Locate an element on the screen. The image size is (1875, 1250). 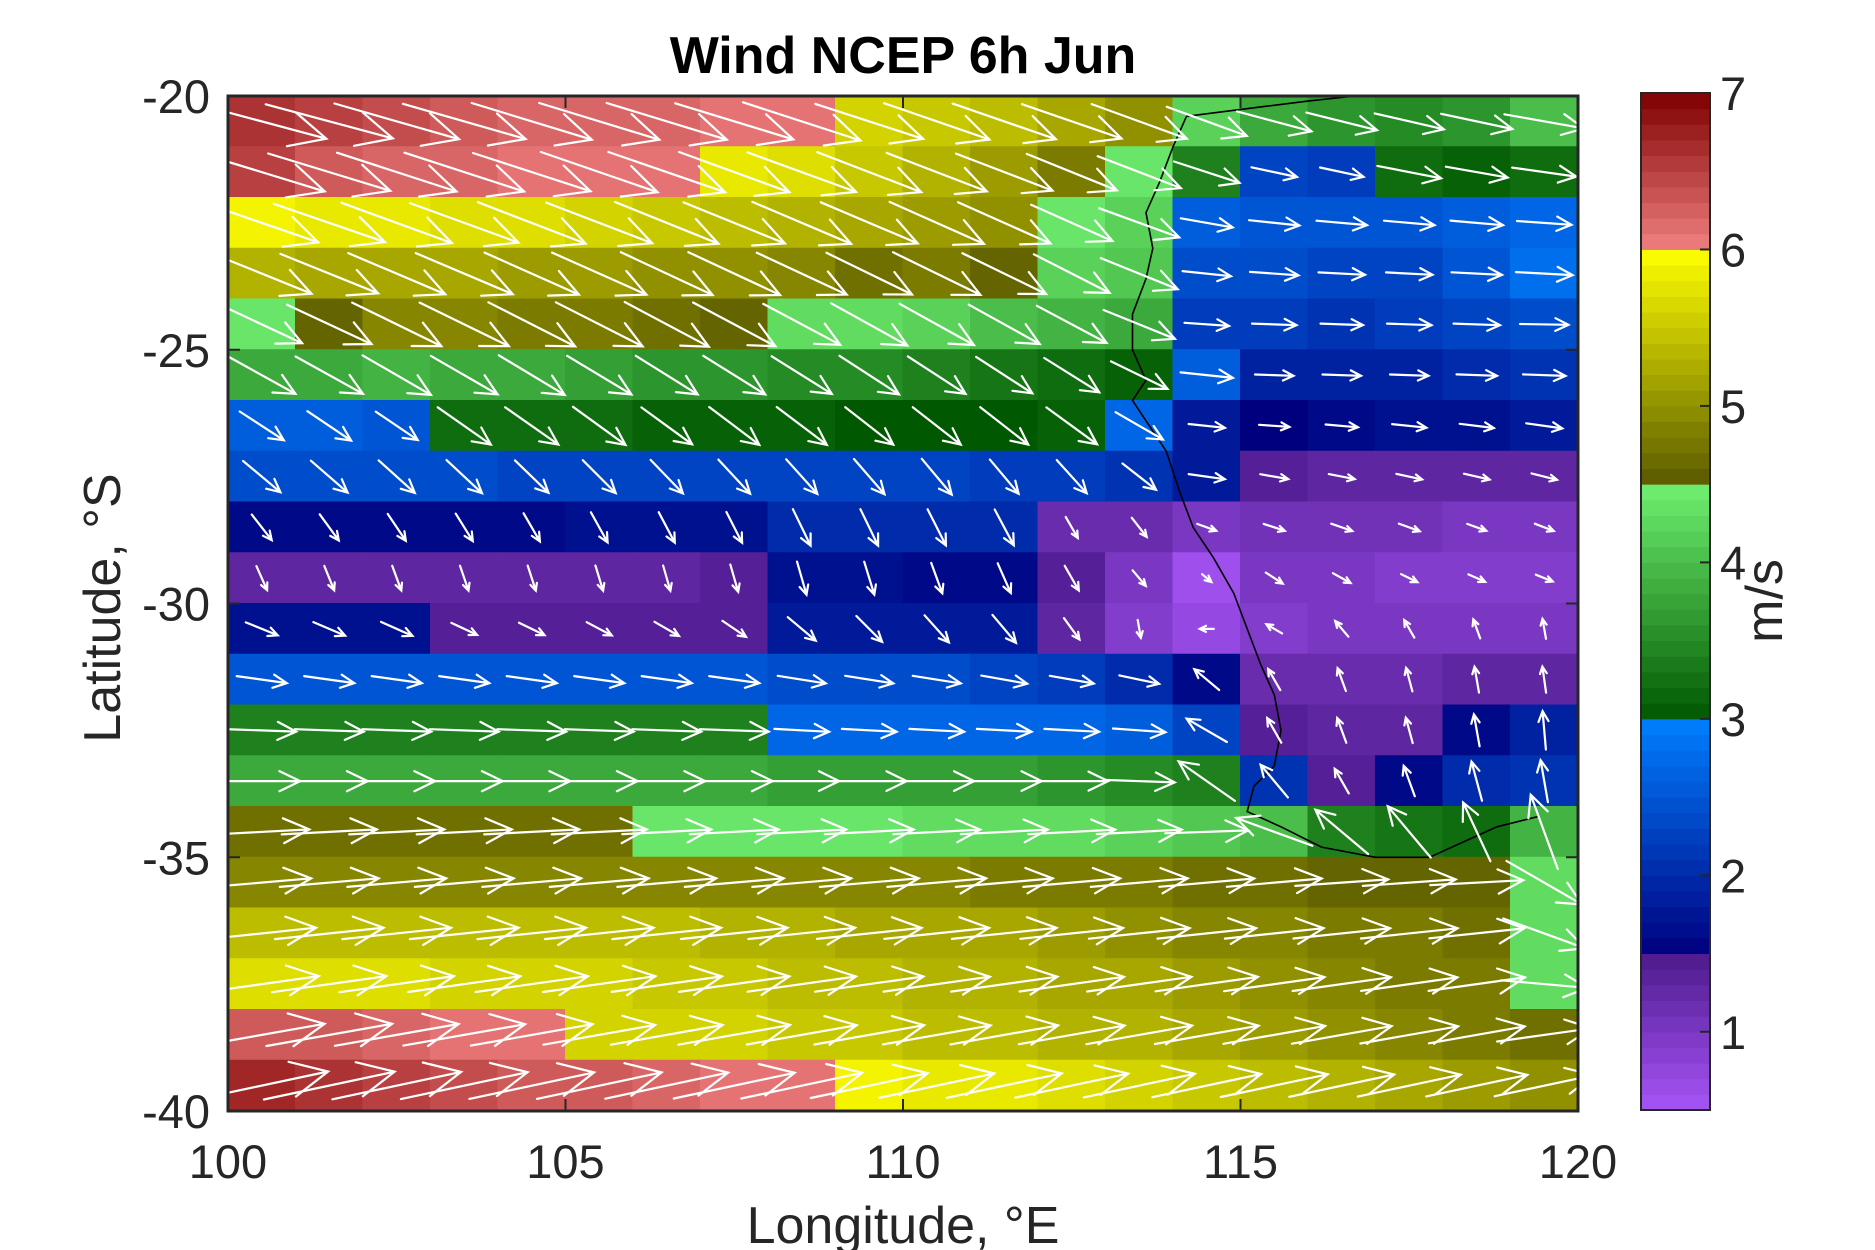
y-tick-label: -35 is located at coordinates (176, 857).